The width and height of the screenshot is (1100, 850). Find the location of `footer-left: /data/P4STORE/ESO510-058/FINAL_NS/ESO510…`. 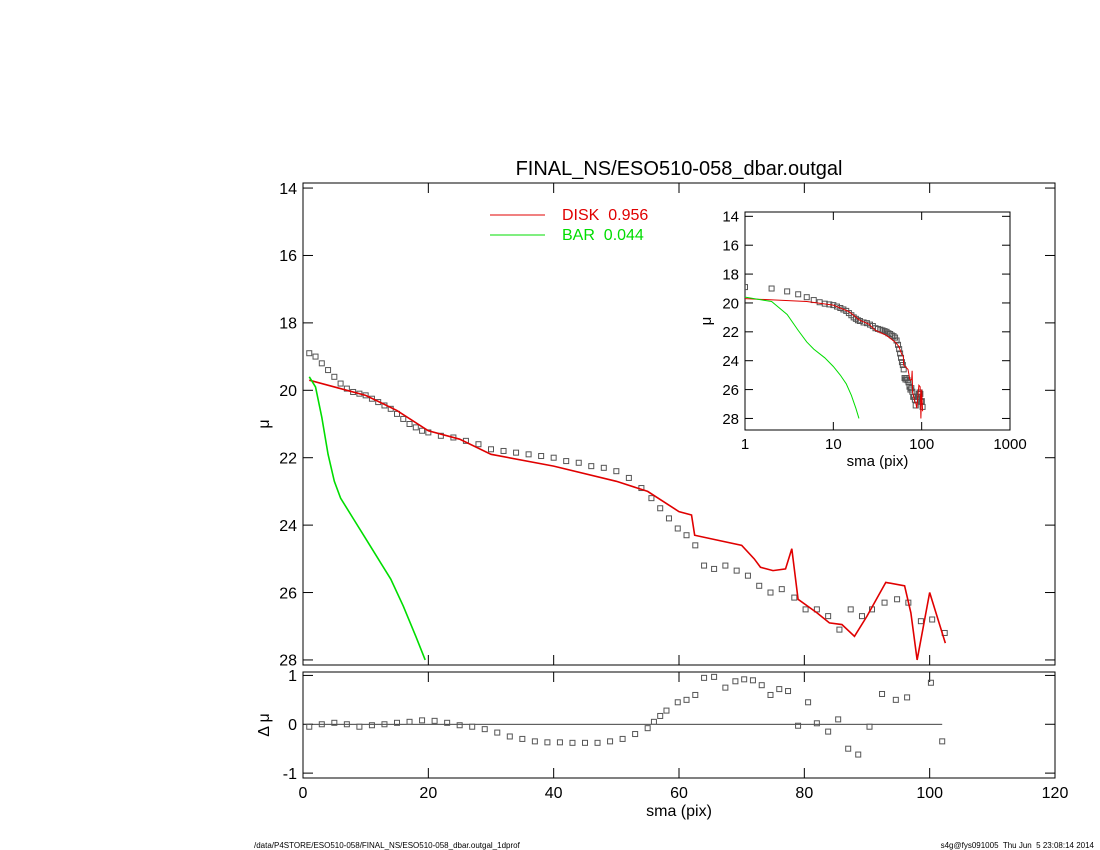

footer-left: /data/P4STORE/ESO510-058/FINAL_NS/ESO510… is located at coordinates (387, 845).